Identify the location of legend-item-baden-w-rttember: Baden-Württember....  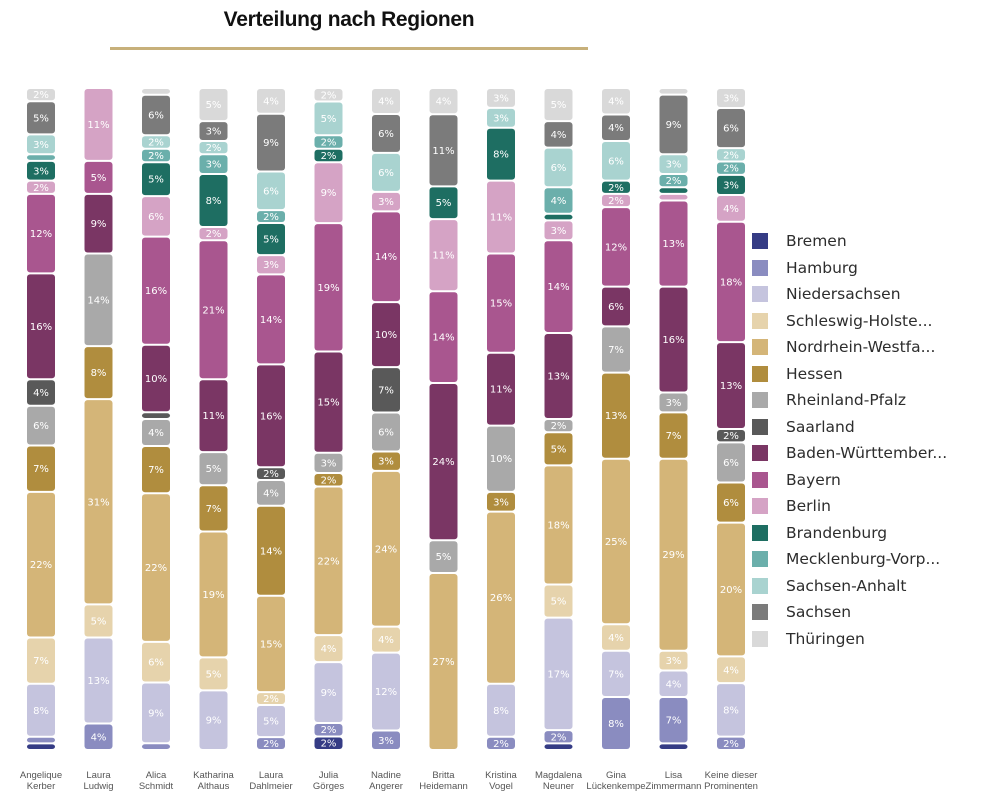
(849, 453).